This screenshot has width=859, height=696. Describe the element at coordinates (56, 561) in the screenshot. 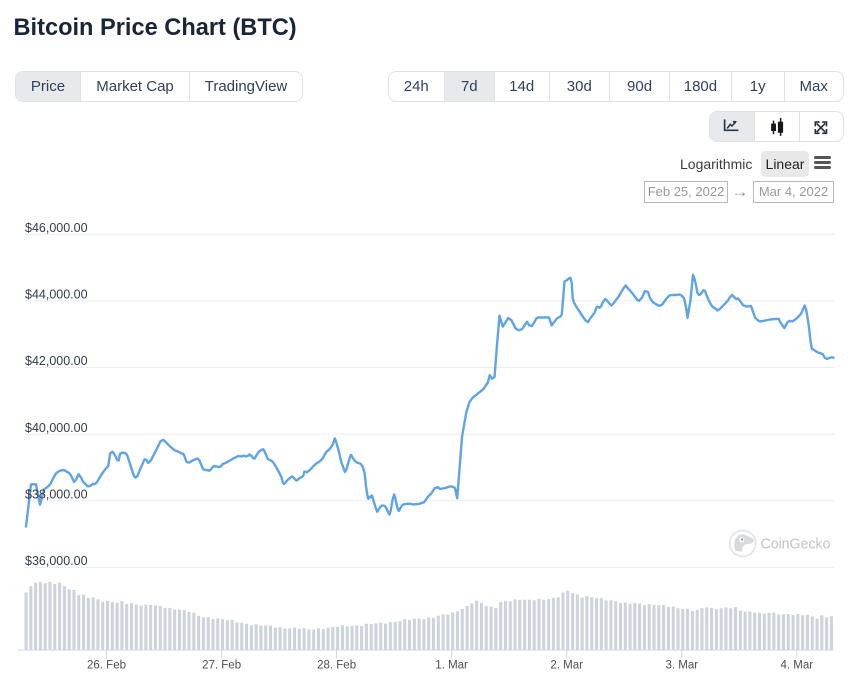

I see `svg-text: $36,000.00` at that location.